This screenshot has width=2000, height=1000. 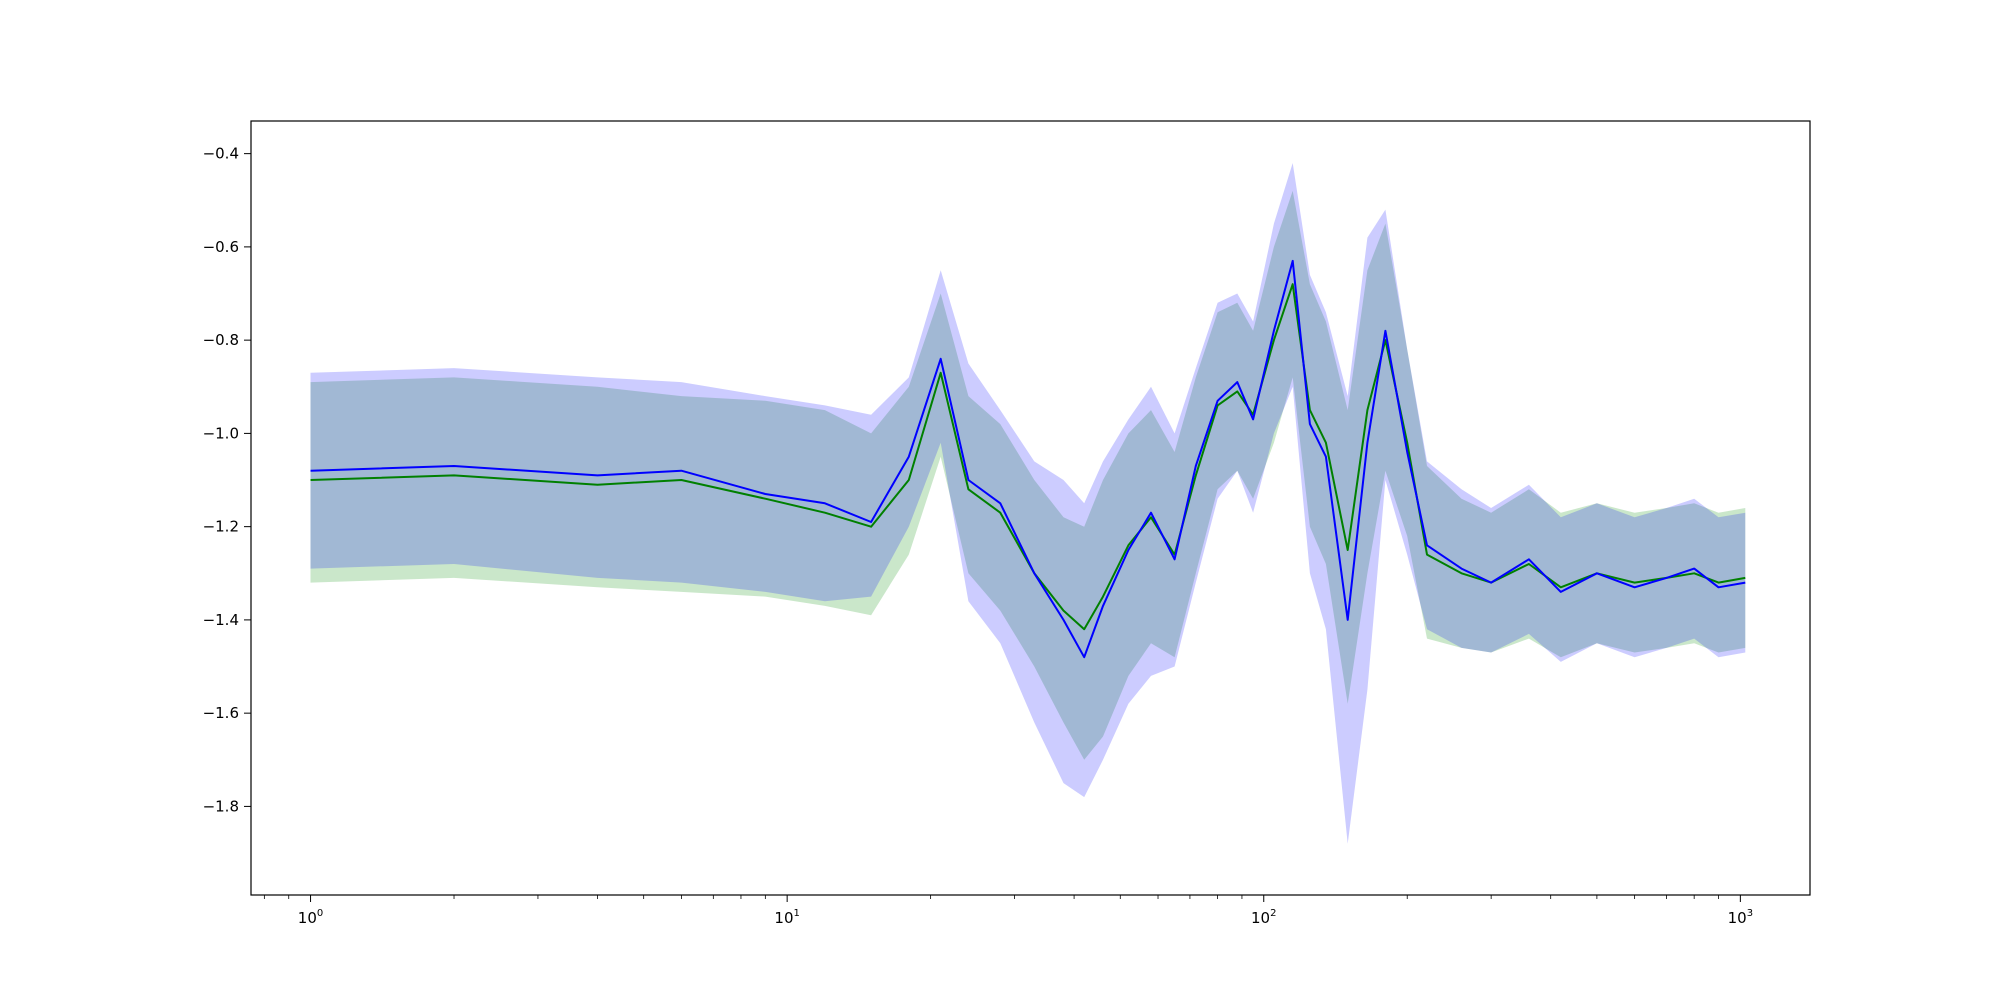 What do you see at coordinates (221, 433) in the screenshot?
I see `y-tick-label: −1.0` at bounding box center [221, 433].